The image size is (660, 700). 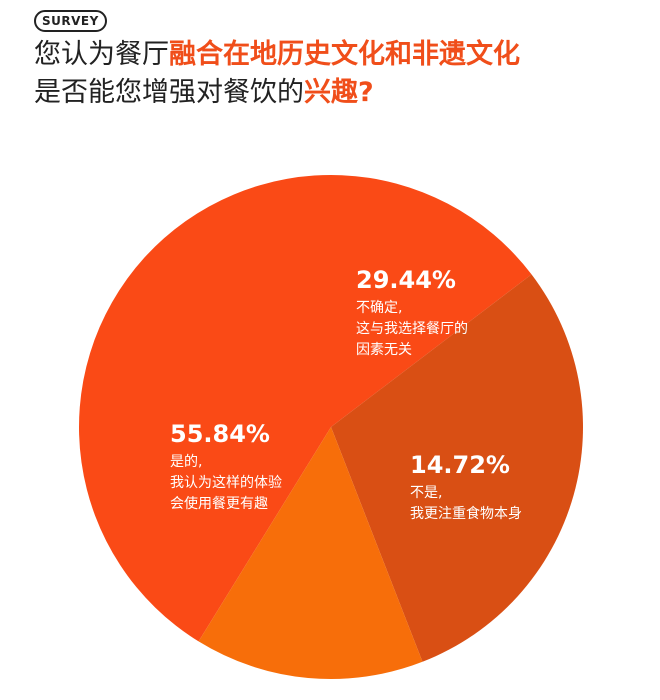 I want to click on slice-label-line: 是的,, so click(x=186, y=462).